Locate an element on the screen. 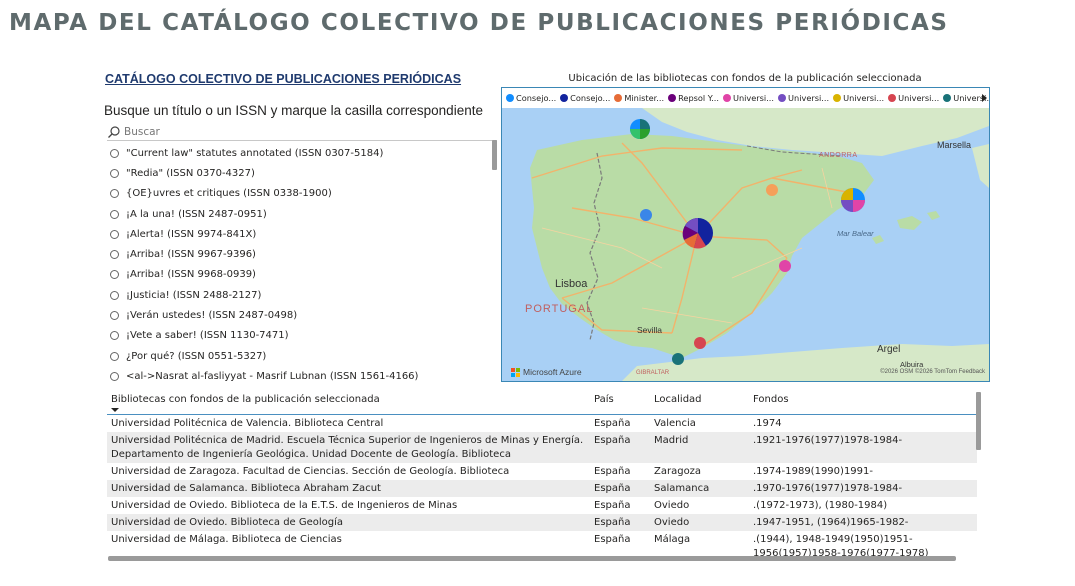 This screenshot has width=1075, height=586. bubble-madrid is located at coordinates (697, 233).